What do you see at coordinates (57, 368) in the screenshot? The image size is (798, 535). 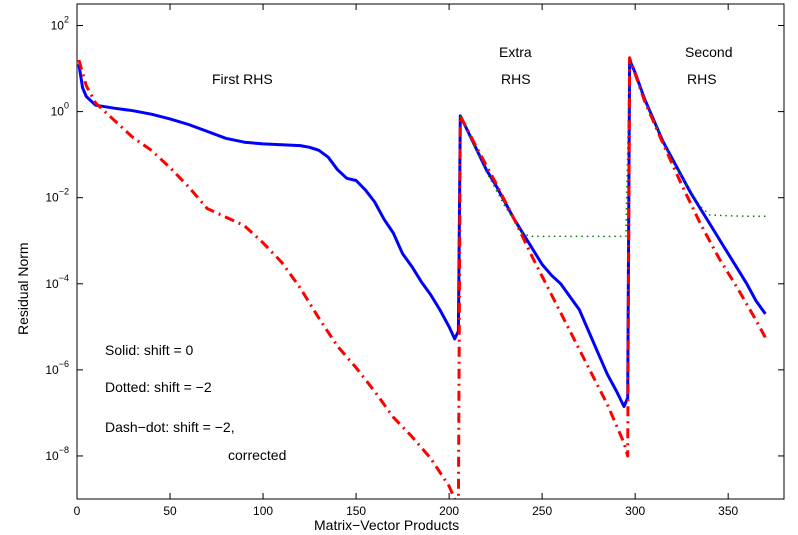 I see `y-tick-label: 10⁻⁶` at bounding box center [57, 368].